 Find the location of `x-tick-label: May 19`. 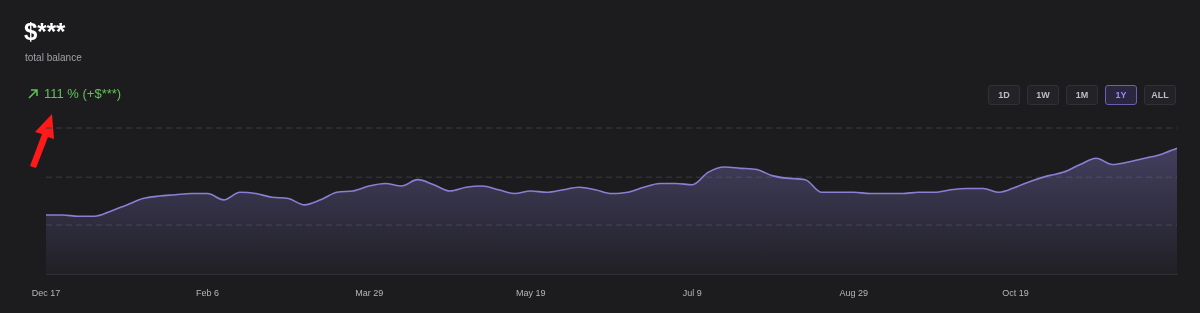

x-tick-label: May 19 is located at coordinates (530, 293).